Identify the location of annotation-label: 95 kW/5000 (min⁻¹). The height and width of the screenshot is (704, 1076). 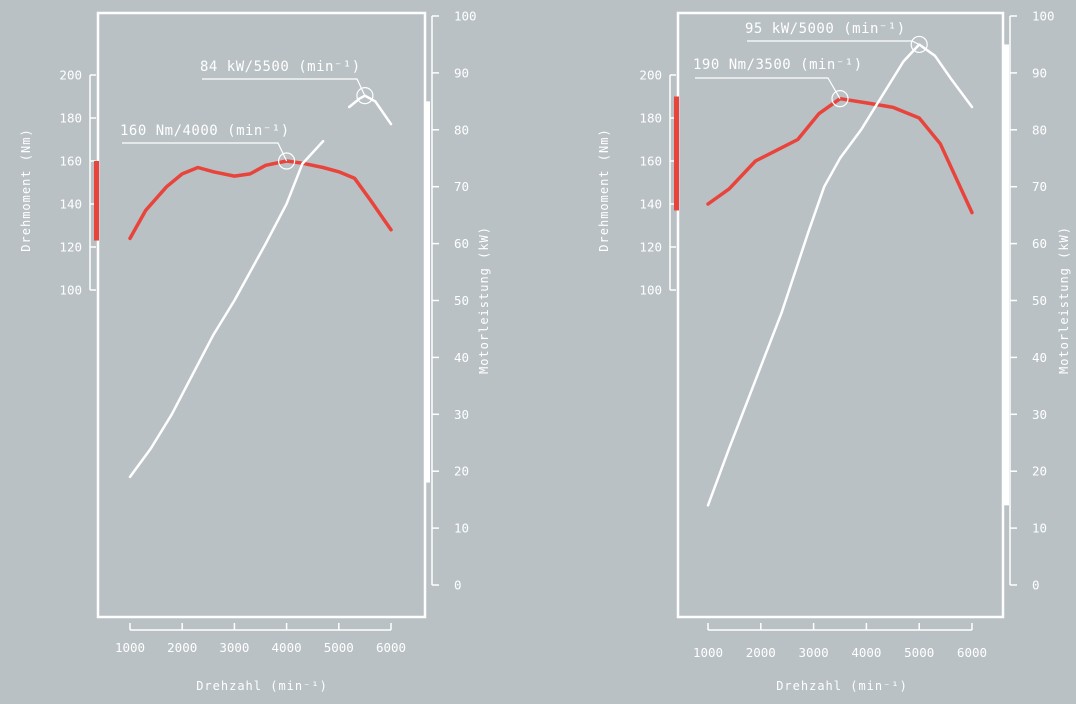
(825, 29).